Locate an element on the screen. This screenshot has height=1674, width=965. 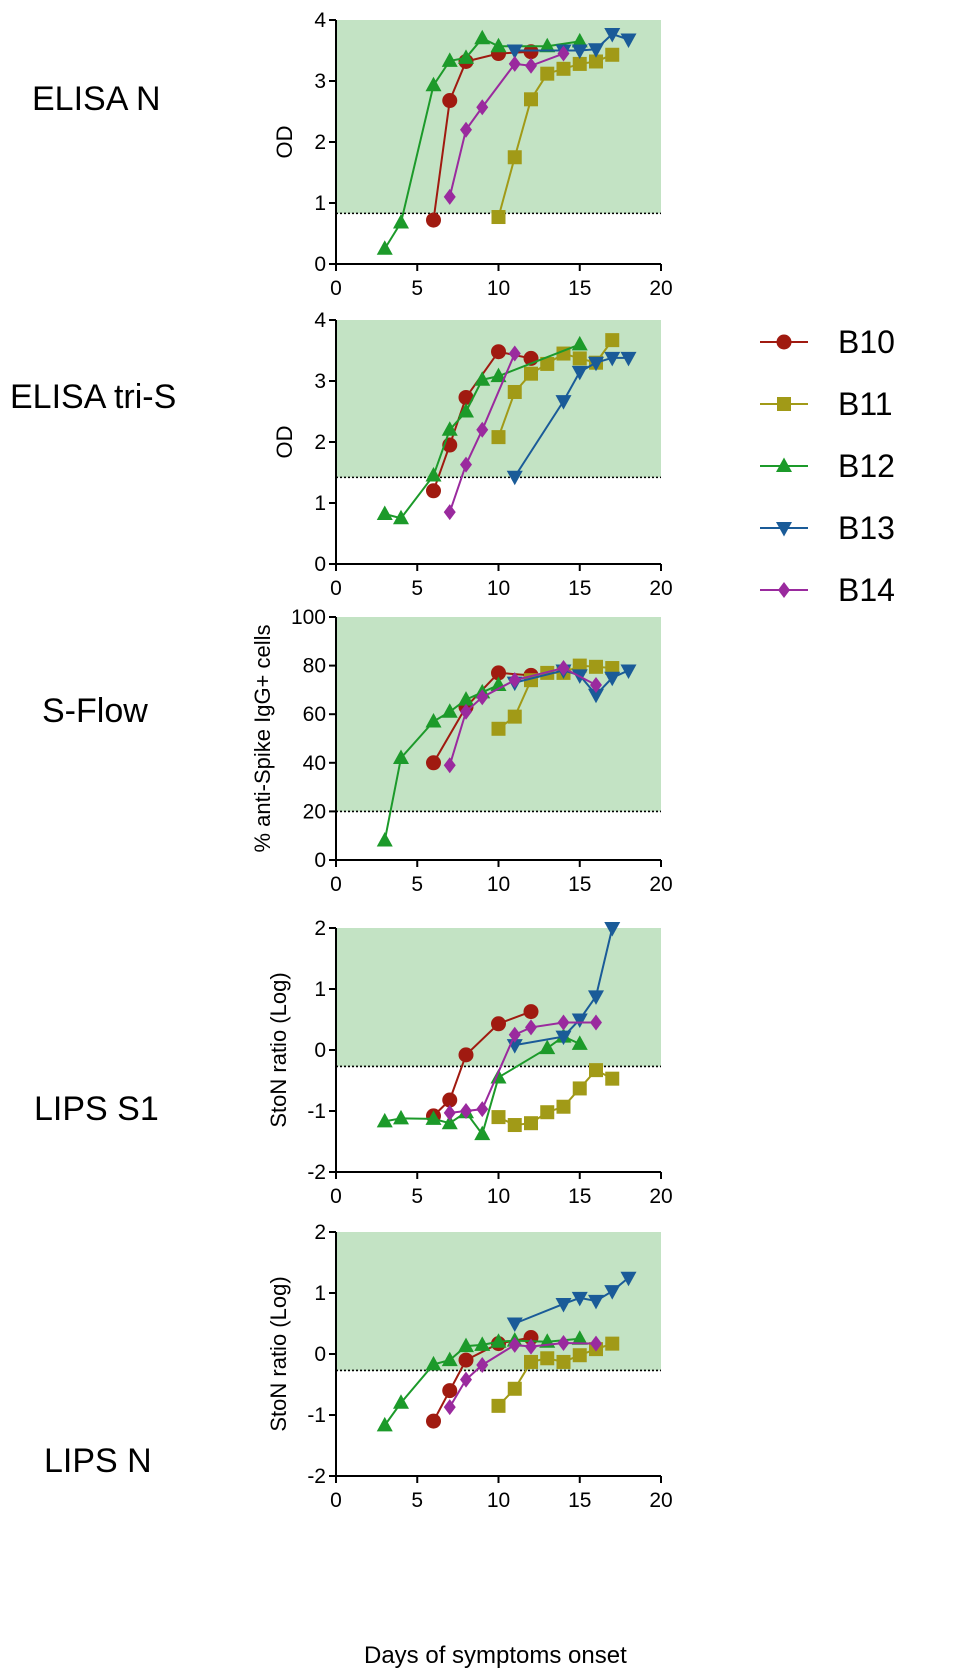
panel-3: 0 5 10 15 20 -2 -1 0 1 2 StoN ratio (Log) is located at coordinates (469, 1062).